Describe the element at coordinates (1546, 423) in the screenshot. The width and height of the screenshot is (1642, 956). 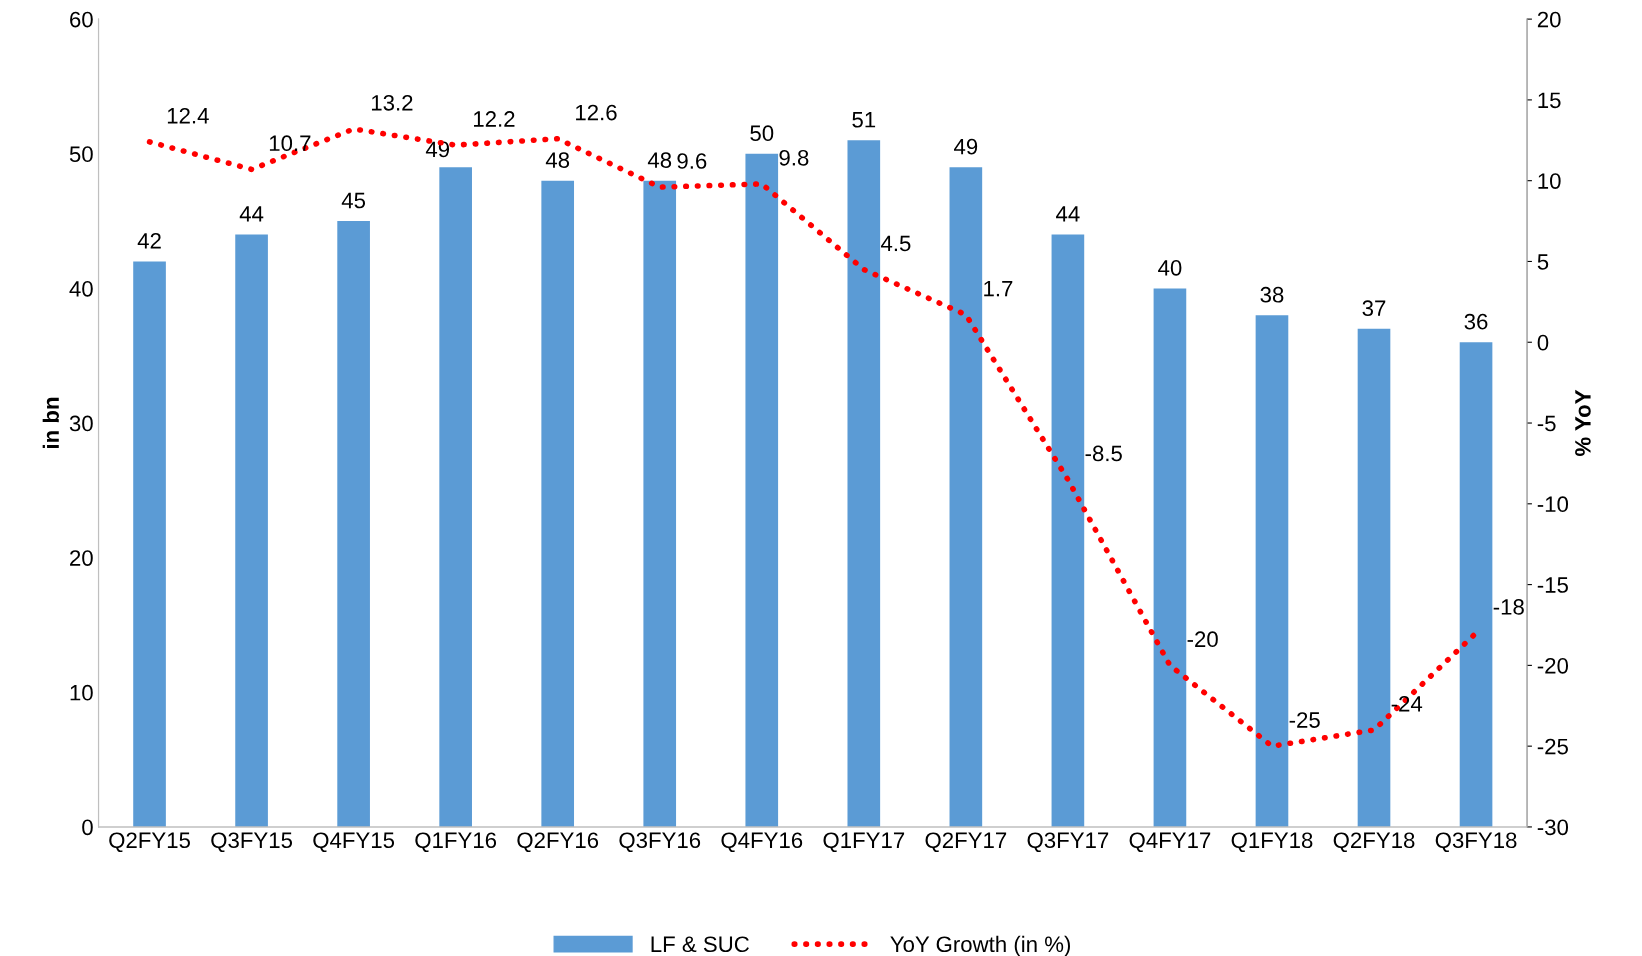
I see `y2-tick-label: -5` at that location.